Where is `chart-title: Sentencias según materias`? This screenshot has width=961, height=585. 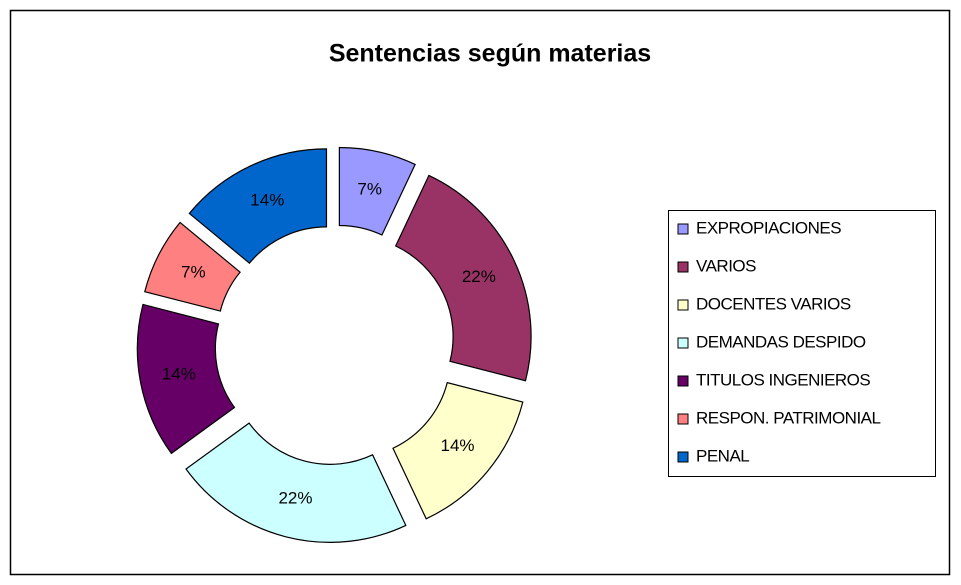
chart-title: Sentencias según materias is located at coordinates (490, 54).